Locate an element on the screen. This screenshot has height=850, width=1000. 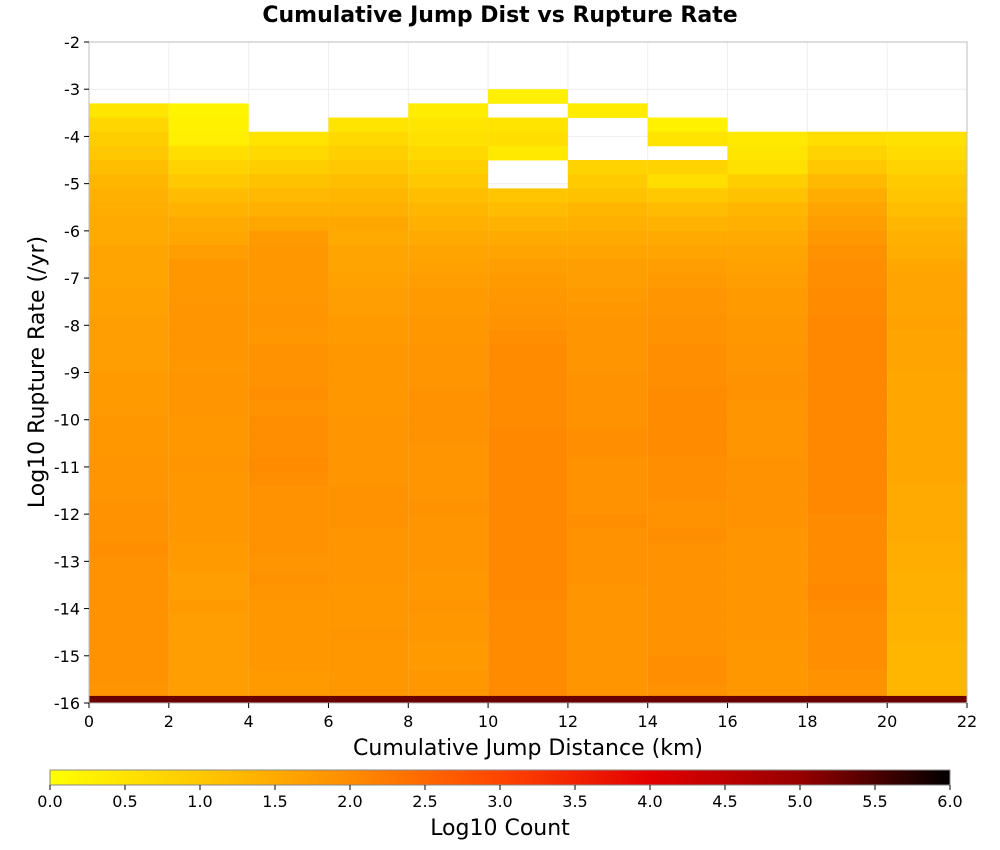
y-tick-label: -14 is located at coordinates (67, 609).